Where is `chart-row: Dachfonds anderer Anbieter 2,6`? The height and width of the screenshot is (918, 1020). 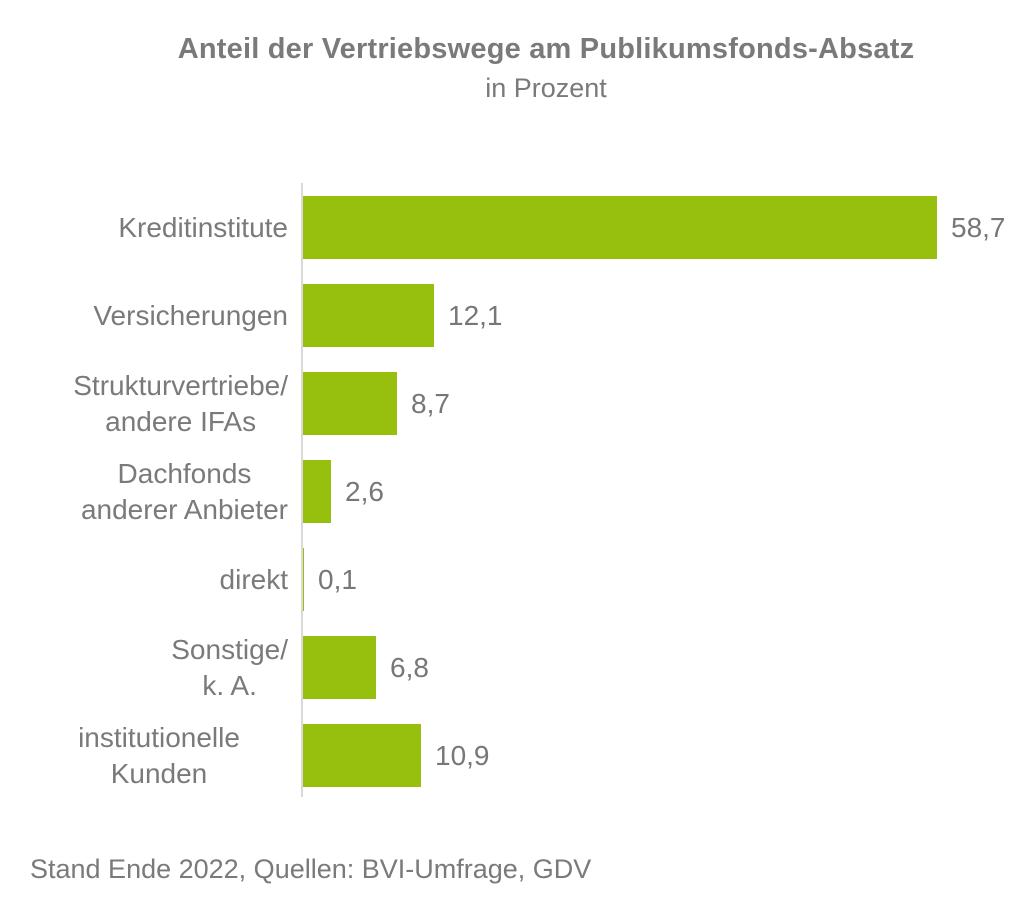 chart-row: Dachfonds anderer Anbieter 2,6 is located at coordinates (521, 491).